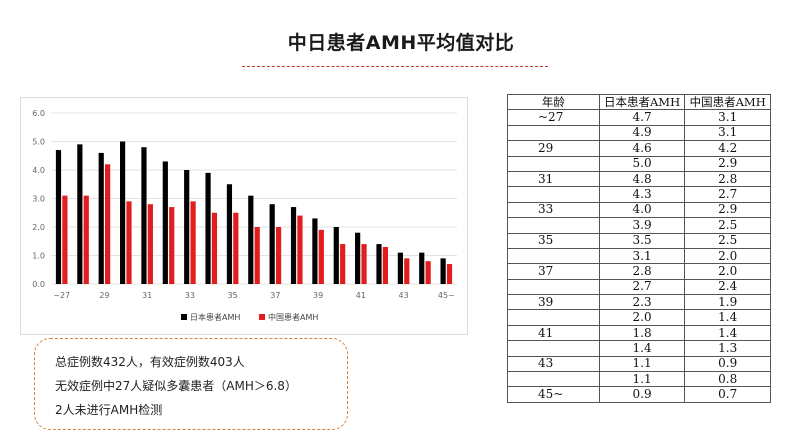 This screenshot has width=802, height=445. Describe the element at coordinates (727, 348) in the screenshot. I see `china-amh-cell: 1.3` at that location.